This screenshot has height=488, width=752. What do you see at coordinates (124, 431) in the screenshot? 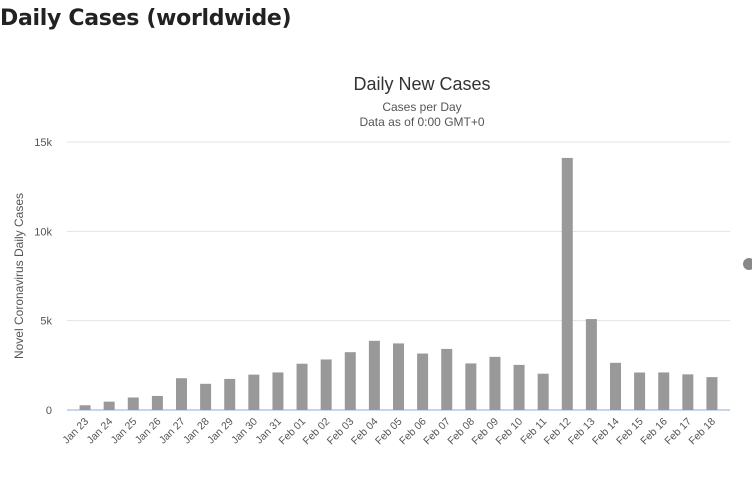
I see `x-tick-label: Jan 25` at bounding box center [124, 431].